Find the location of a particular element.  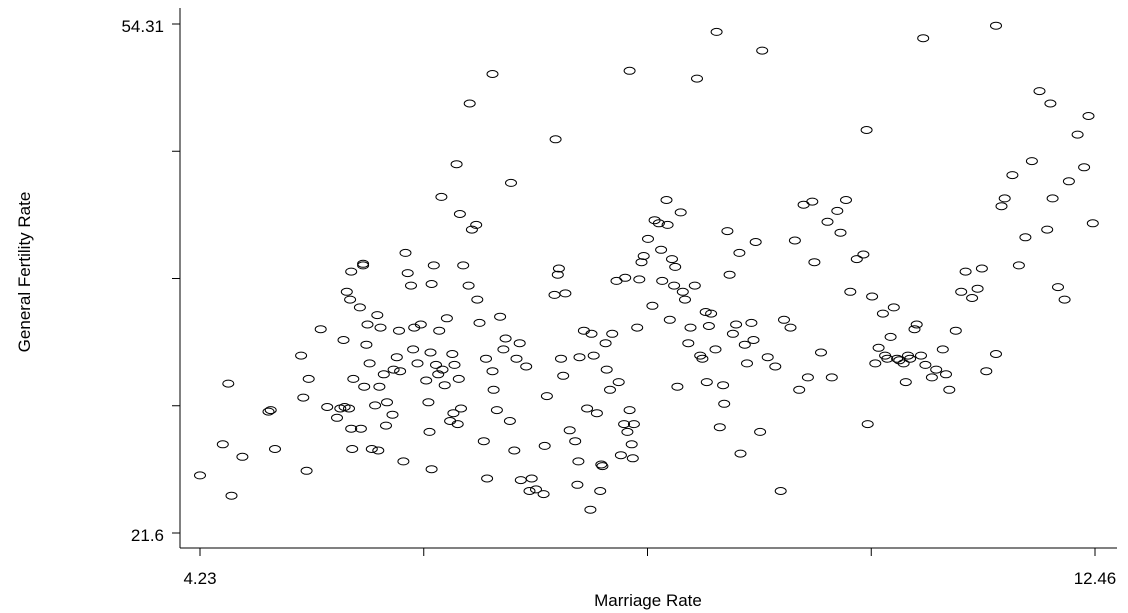

y-tick-label-max: 54.31 is located at coordinates (142, 26).